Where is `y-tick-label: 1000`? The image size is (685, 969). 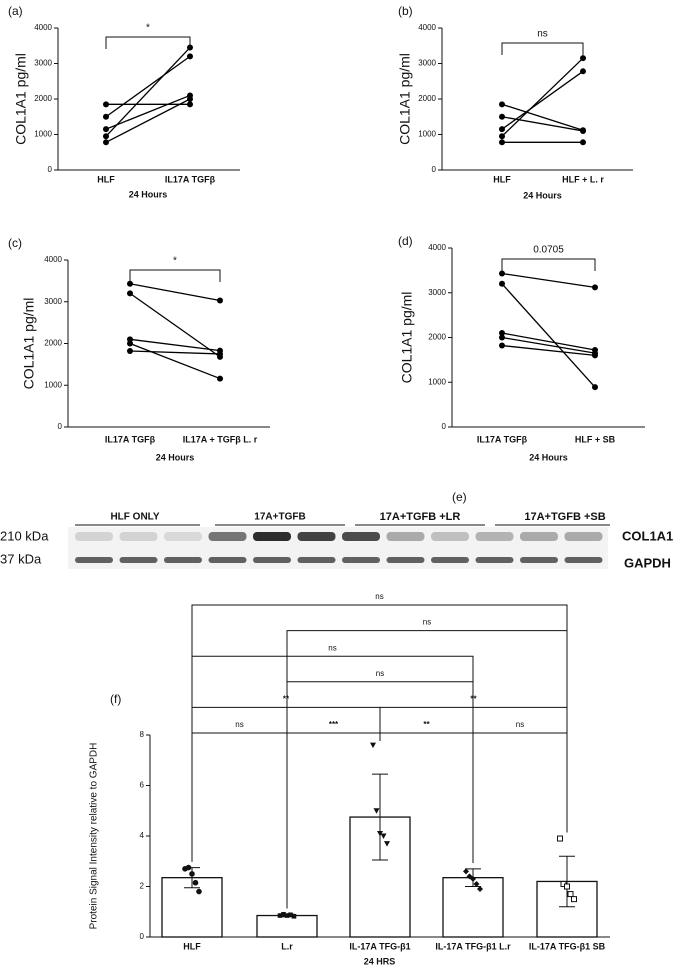 y-tick-label: 1000 is located at coordinates (427, 134).